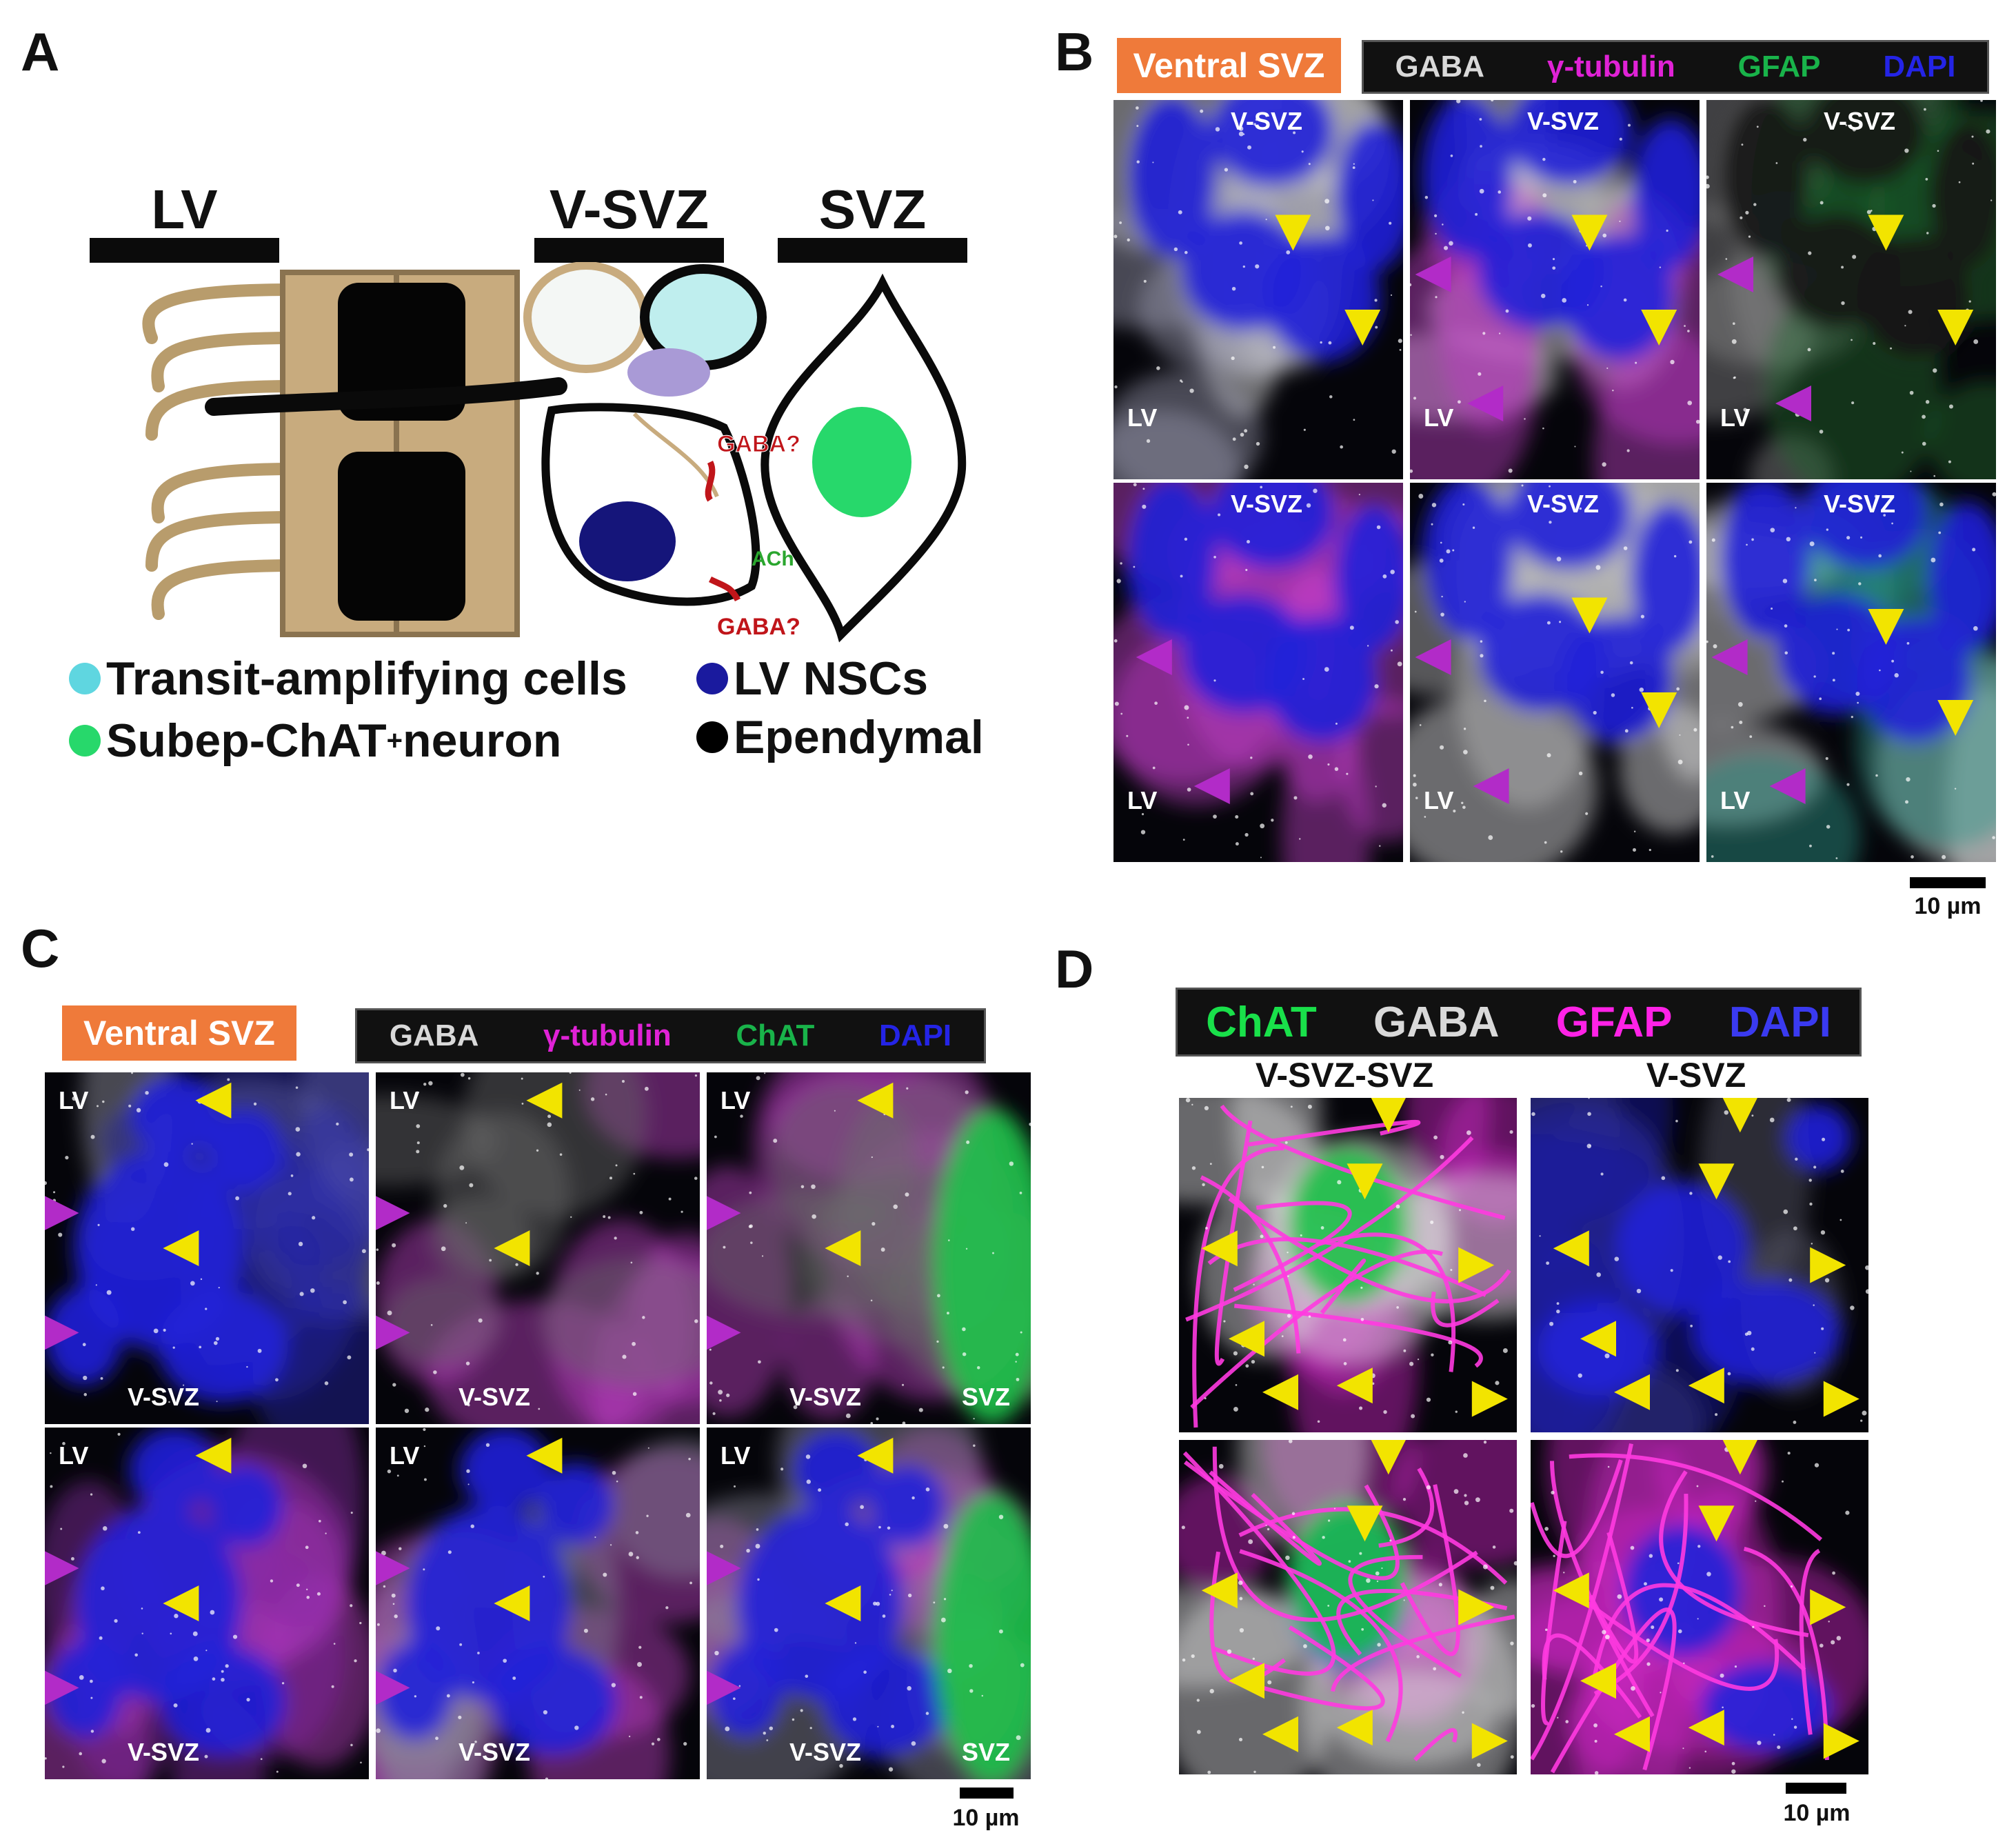 This screenshot has width=2016, height=1842. Describe the element at coordinates (366, 678) in the screenshot. I see `legend-transit-label: Transit-amplifying cells` at that location.